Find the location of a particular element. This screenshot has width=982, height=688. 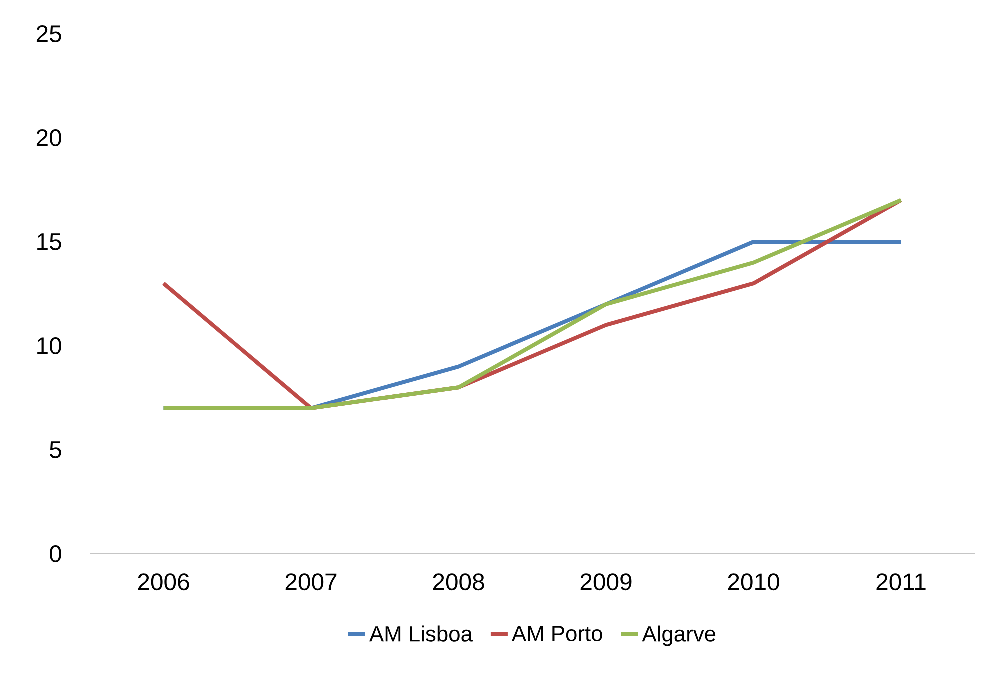

y-tick-label: 15 is located at coordinates (50, 242).